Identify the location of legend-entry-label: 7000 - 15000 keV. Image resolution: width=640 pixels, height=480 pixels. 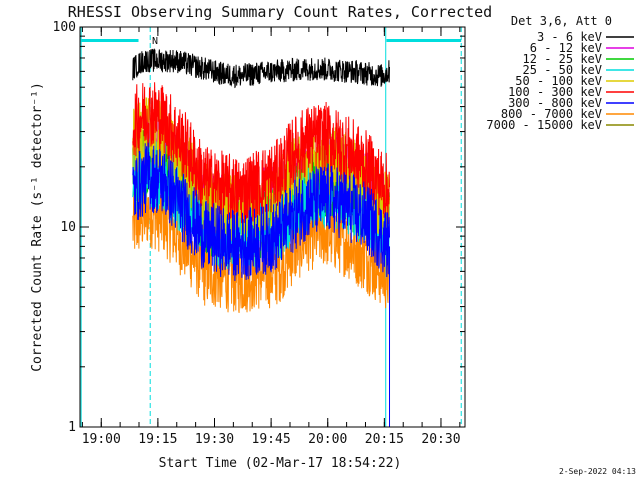
(544, 125).